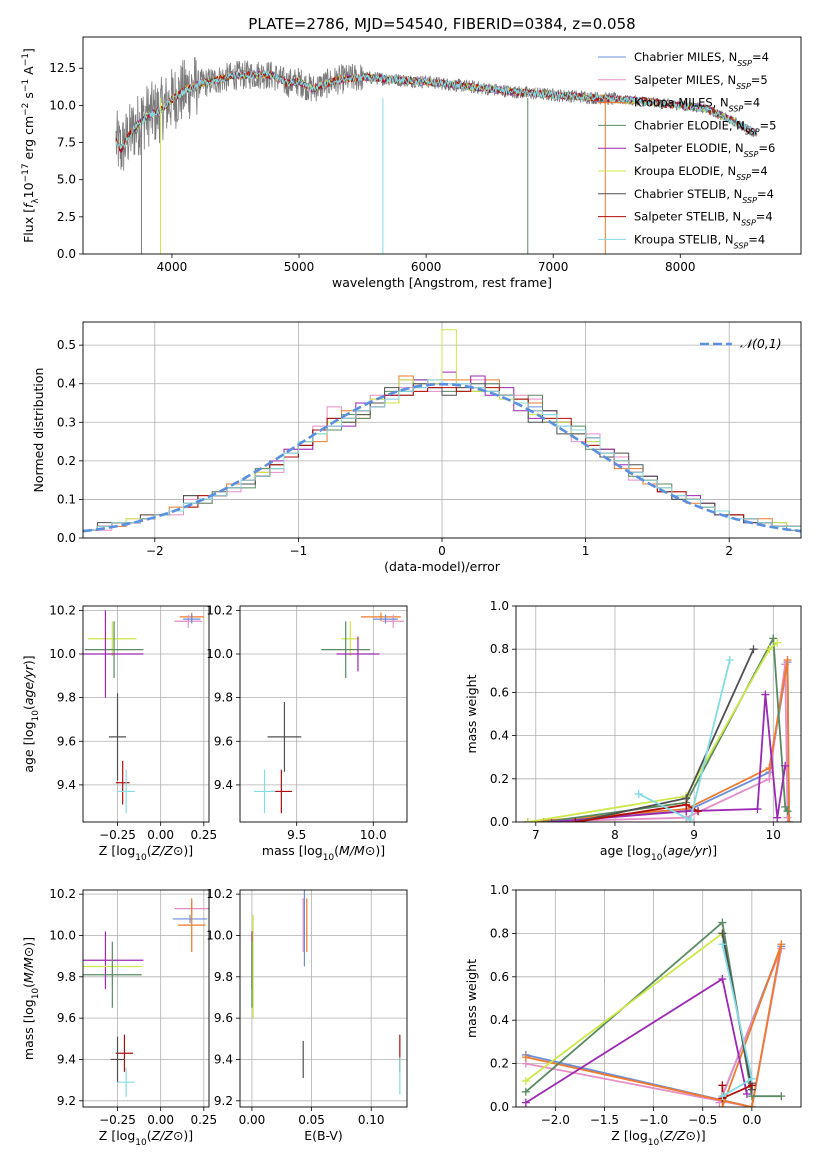  What do you see at coordinates (615, 835) in the screenshot?
I see `x-tick-label: 8` at bounding box center [615, 835].